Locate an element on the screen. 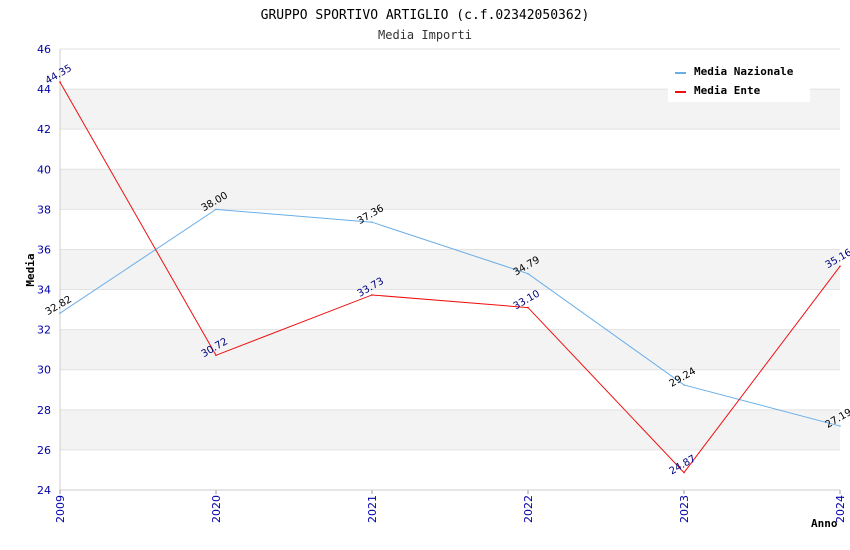  y-tick-label: 44 is located at coordinates (44, 89).